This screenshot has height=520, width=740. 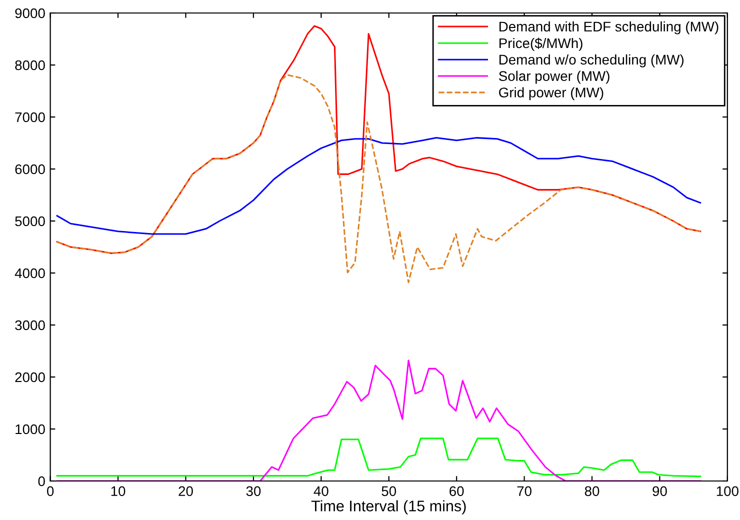 What do you see at coordinates (727, 491) in the screenshot?
I see `x-tick-label: 100` at bounding box center [727, 491].